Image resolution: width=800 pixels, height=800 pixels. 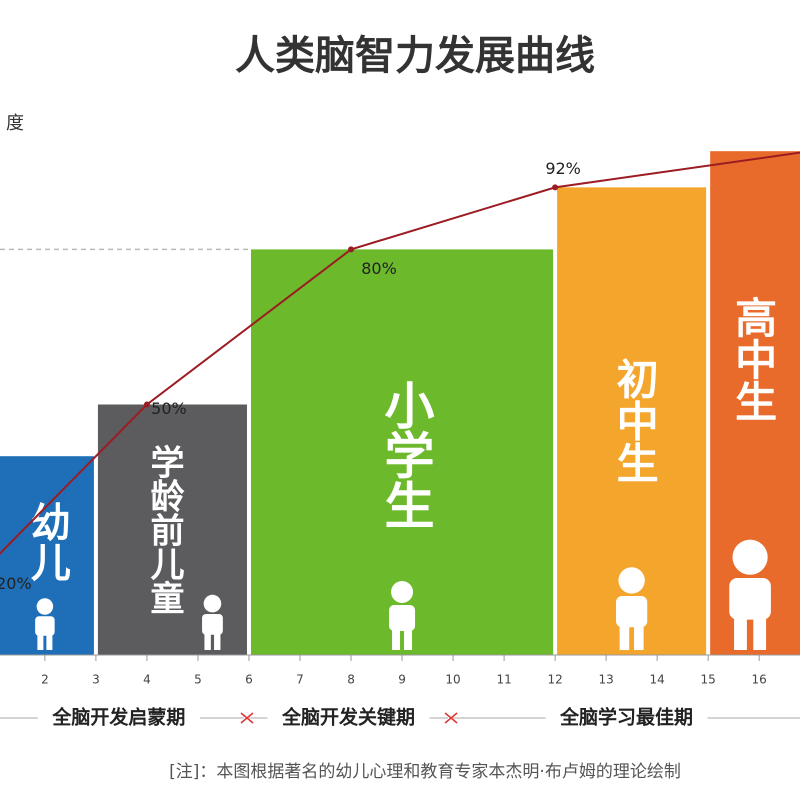 What do you see at coordinates (425, 772) in the screenshot?
I see `footnote: [注]：本图根据著名的幼儿心理和教育专家本杰明·布卢姆的理论绘制` at bounding box center [425, 772].